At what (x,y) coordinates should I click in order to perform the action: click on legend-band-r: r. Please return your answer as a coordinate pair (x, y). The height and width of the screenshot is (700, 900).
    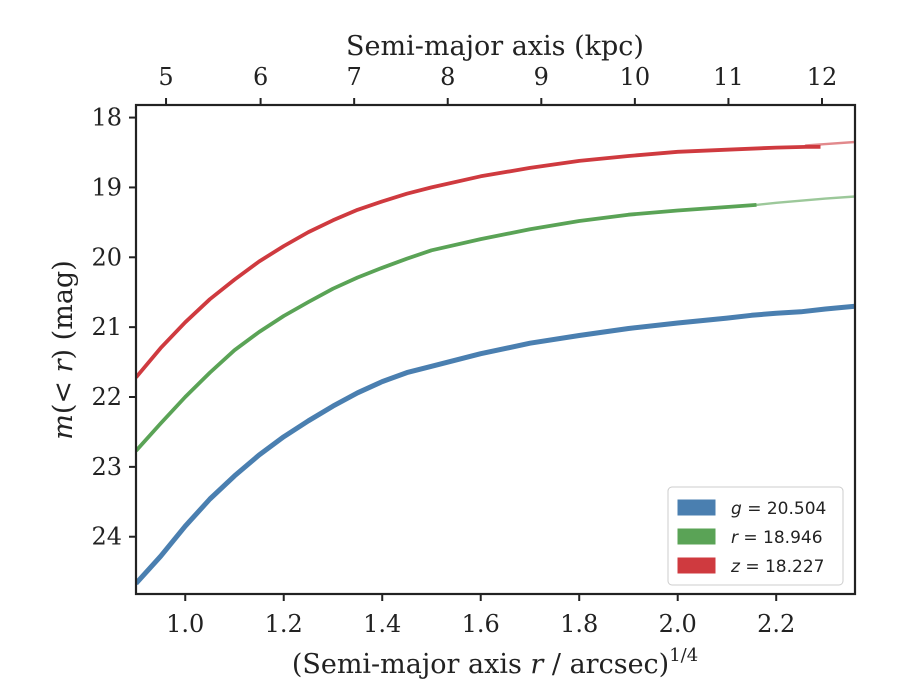
    Looking at the image, I should click on (735, 538).